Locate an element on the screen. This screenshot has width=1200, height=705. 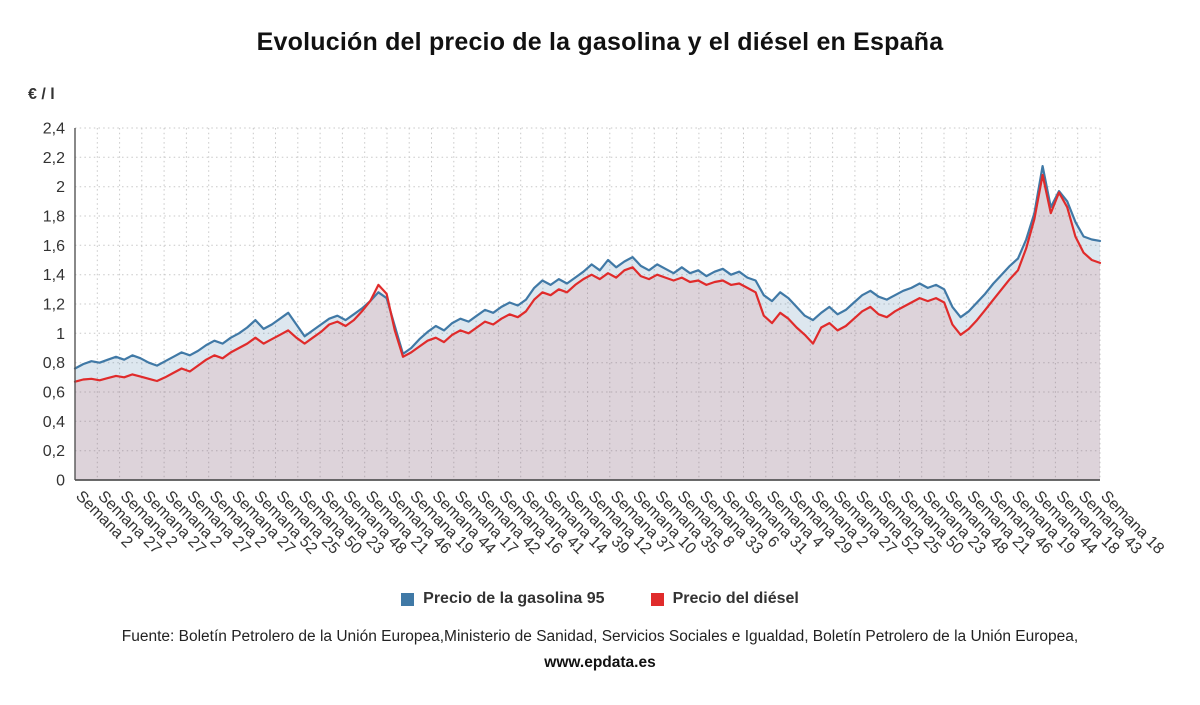
y-axis-unit-label: € / l is located at coordinates (41, 94).